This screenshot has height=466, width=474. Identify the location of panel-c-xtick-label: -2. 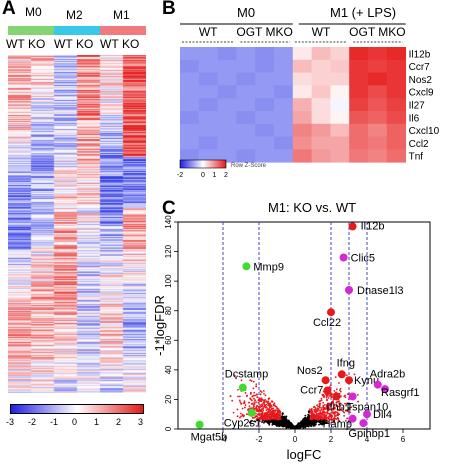
(259, 439).